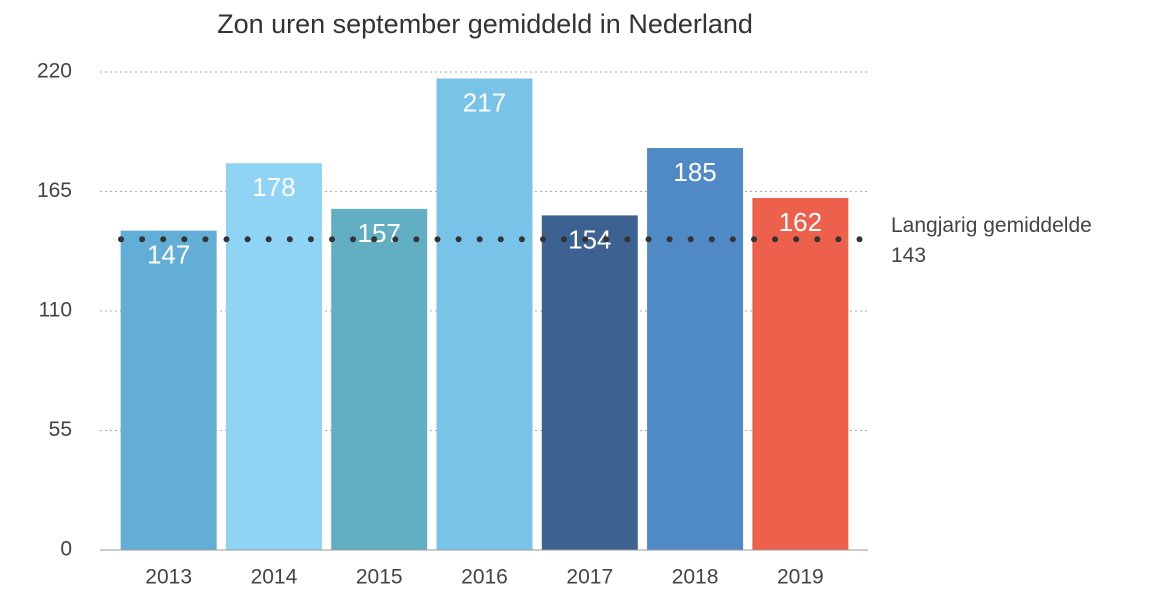  What do you see at coordinates (589, 577) in the screenshot?
I see `x-tick-label: 2017` at bounding box center [589, 577].